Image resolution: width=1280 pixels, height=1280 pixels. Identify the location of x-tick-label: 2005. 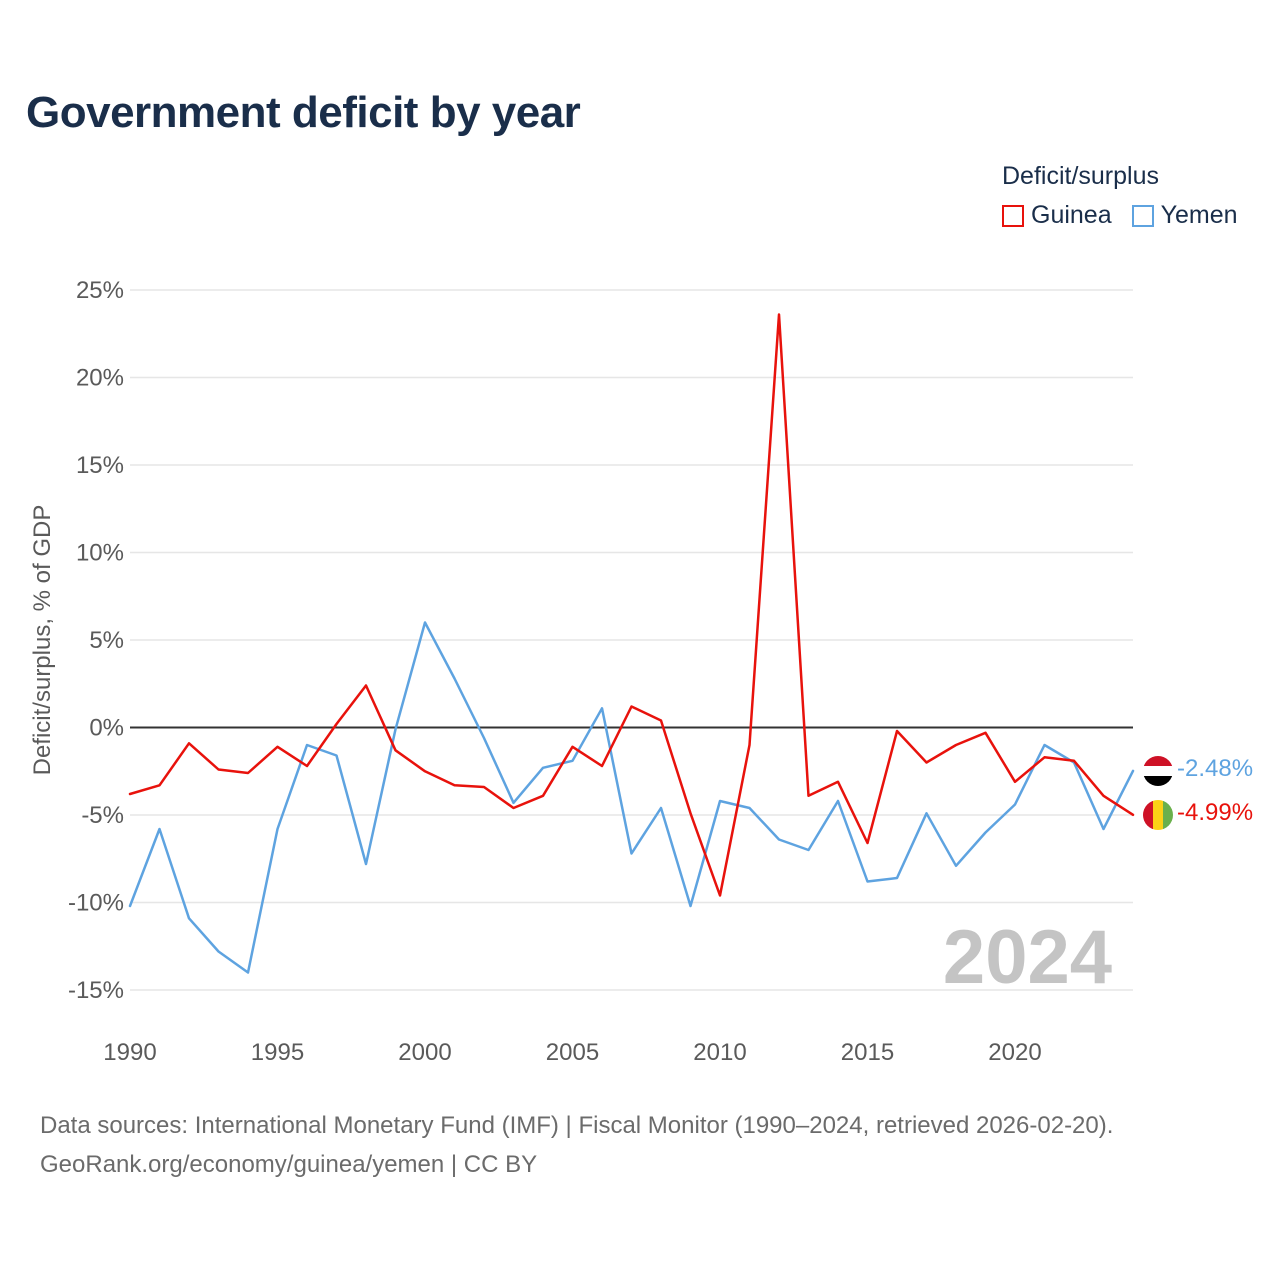
(572, 1052).